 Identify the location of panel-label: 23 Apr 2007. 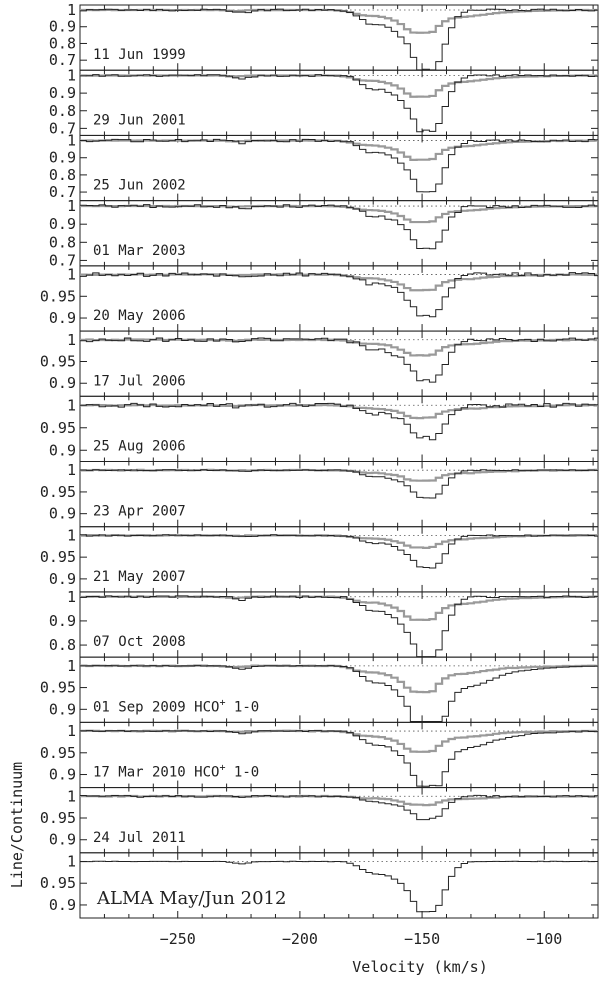
(139, 512).